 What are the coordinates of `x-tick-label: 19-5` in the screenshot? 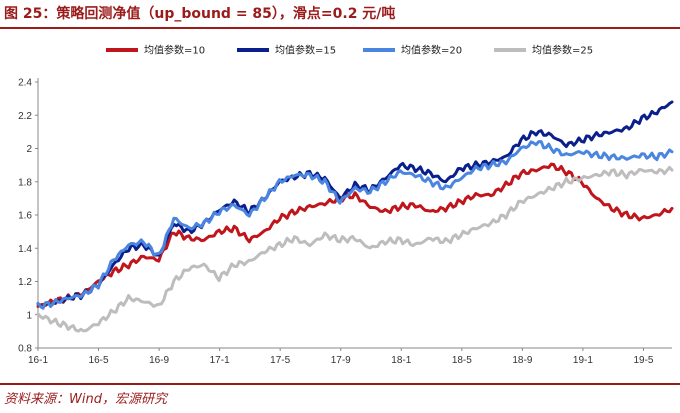 It's located at (643, 360).